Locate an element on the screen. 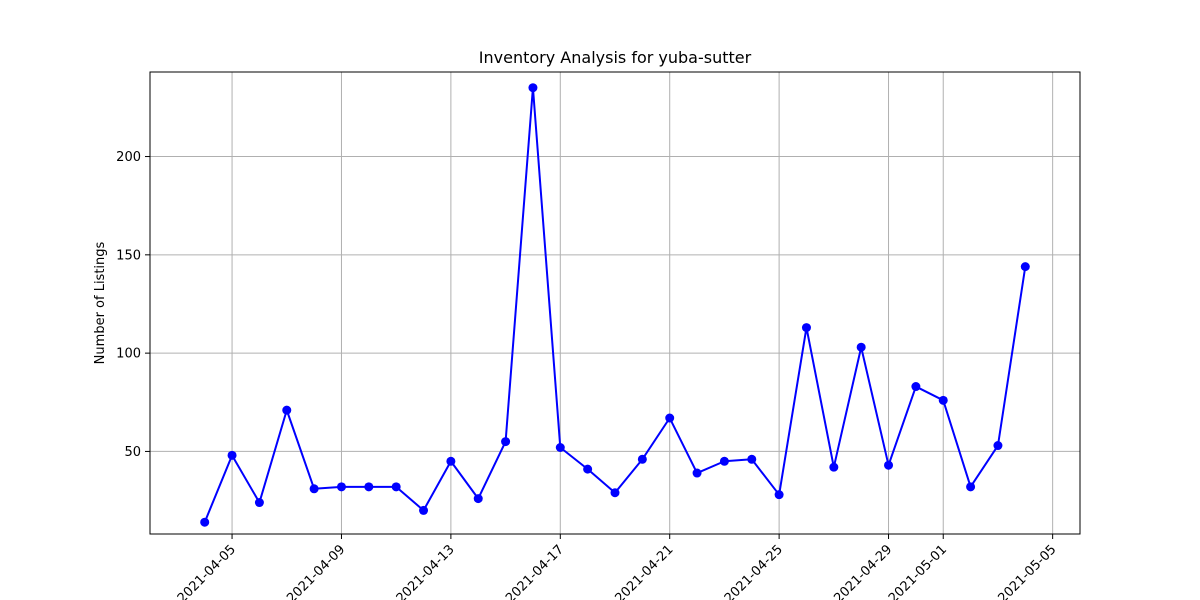  x-tick-label: 2021-04-05 is located at coordinates (207, 571).